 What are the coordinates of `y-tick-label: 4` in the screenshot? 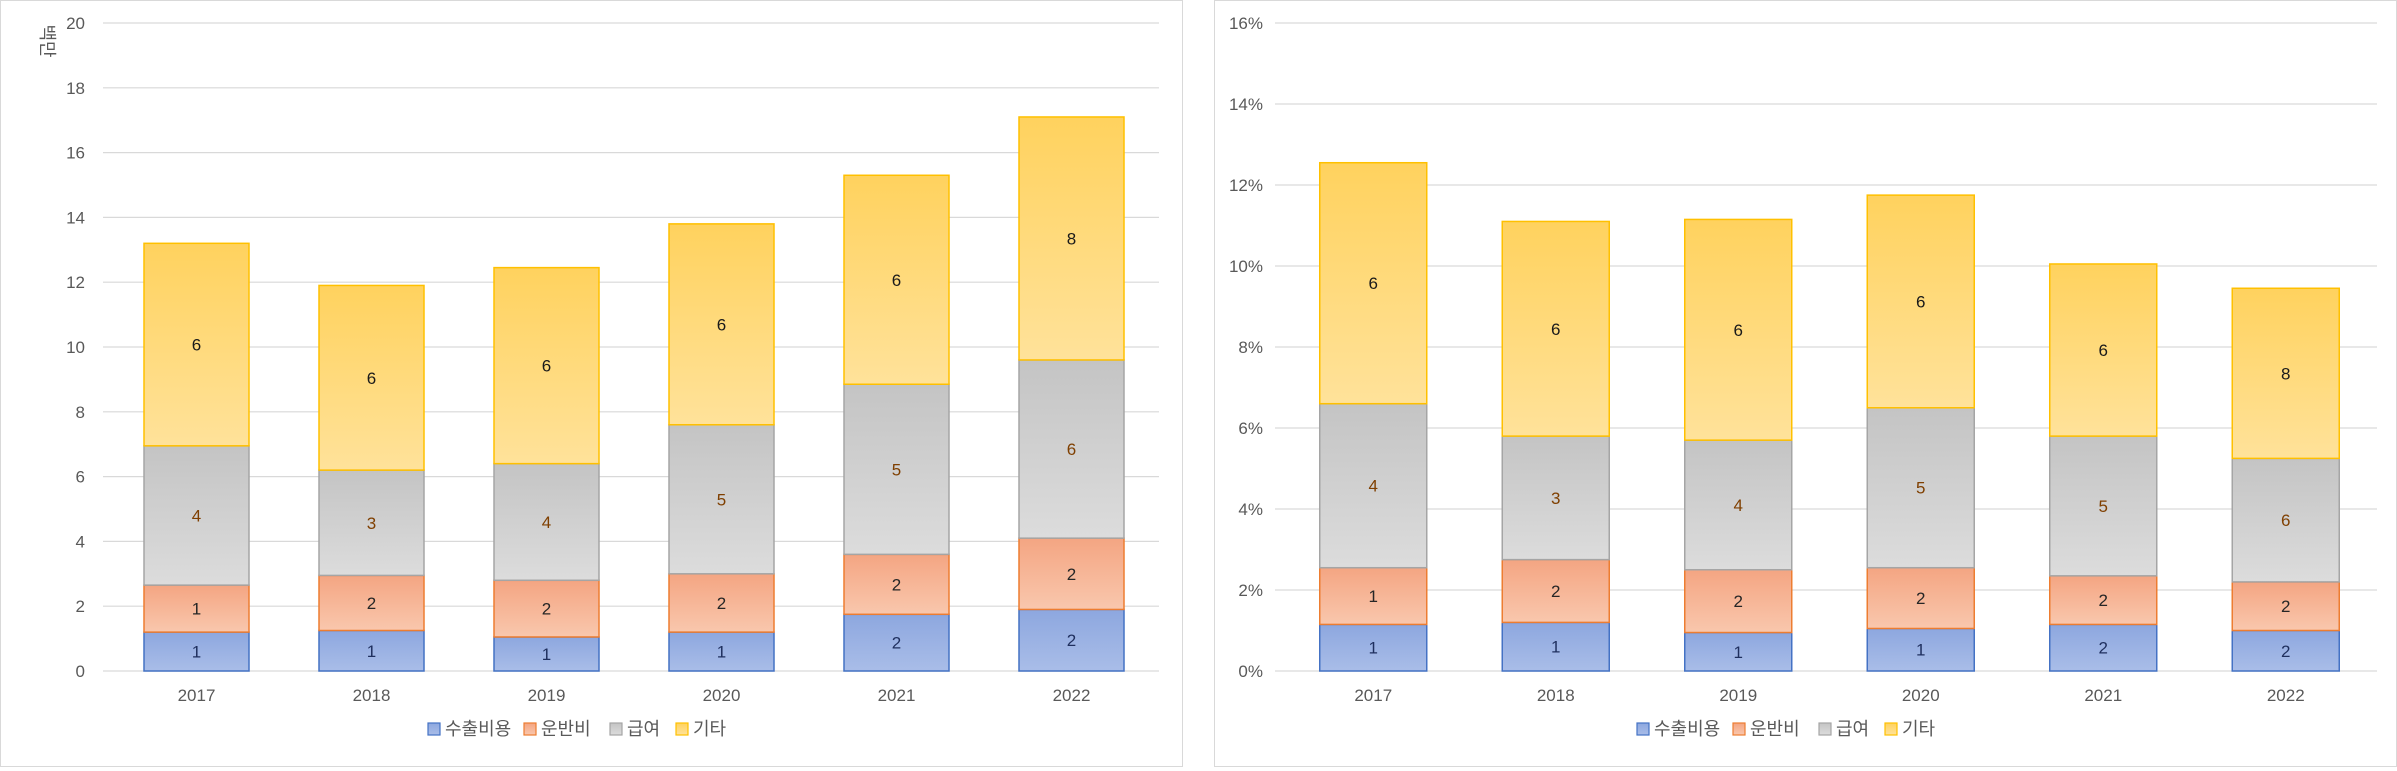 It's located at (80, 541).